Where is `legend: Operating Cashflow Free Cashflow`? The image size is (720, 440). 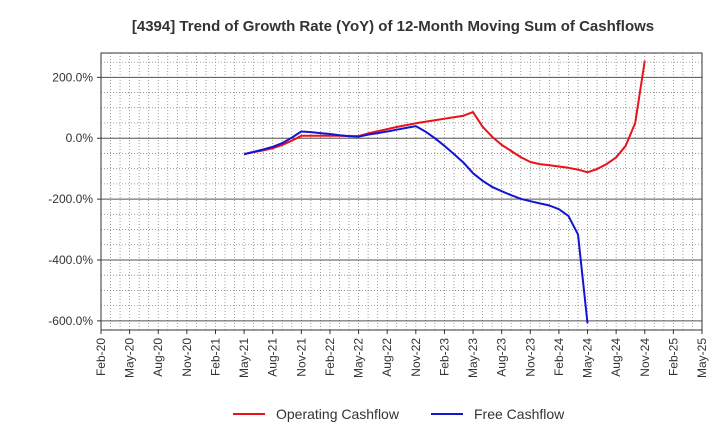
legend: Operating Cashflow Free Cashflow is located at coordinates (399, 414).